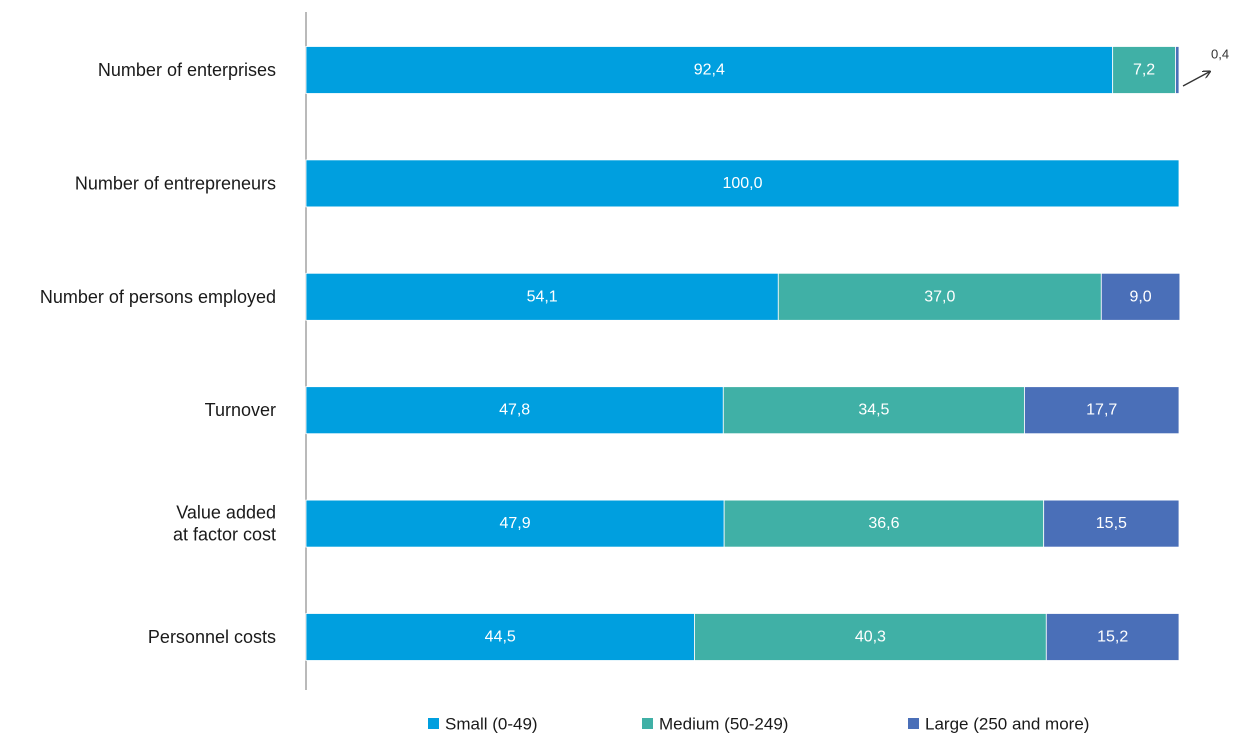  What do you see at coordinates (491, 724) in the screenshot?
I see `legend-label: Small (0-49)` at bounding box center [491, 724].